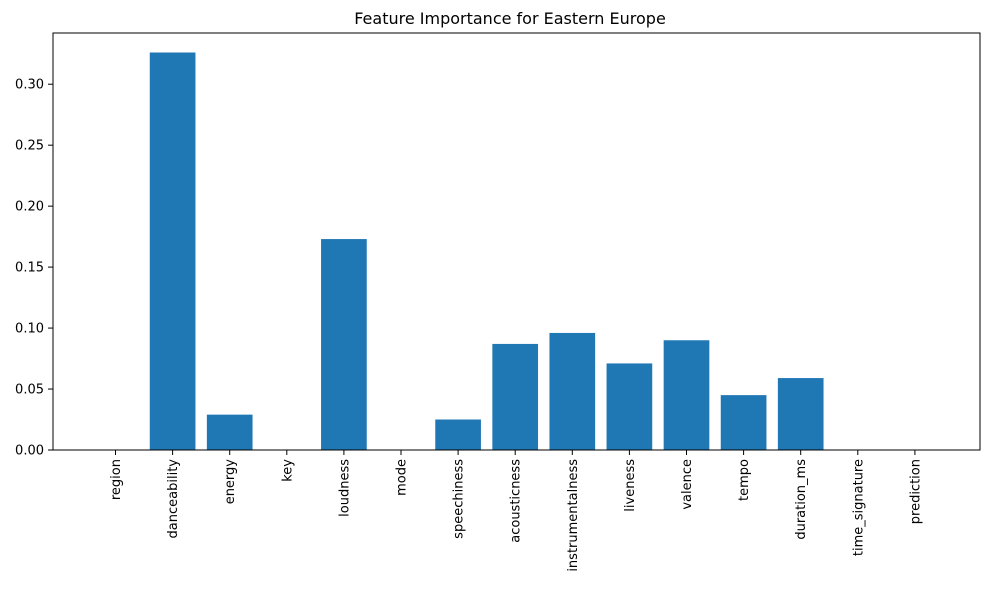 Image resolution: width=989 pixels, height=594 pixels. I want to click on x-tick-label-prediction: prediction, so click(915, 491).